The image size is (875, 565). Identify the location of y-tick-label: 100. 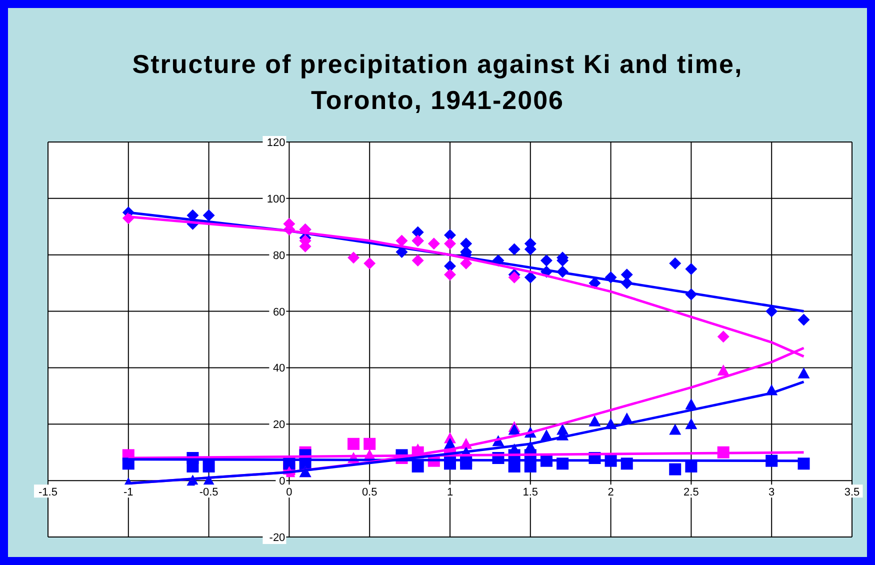
(276, 199).